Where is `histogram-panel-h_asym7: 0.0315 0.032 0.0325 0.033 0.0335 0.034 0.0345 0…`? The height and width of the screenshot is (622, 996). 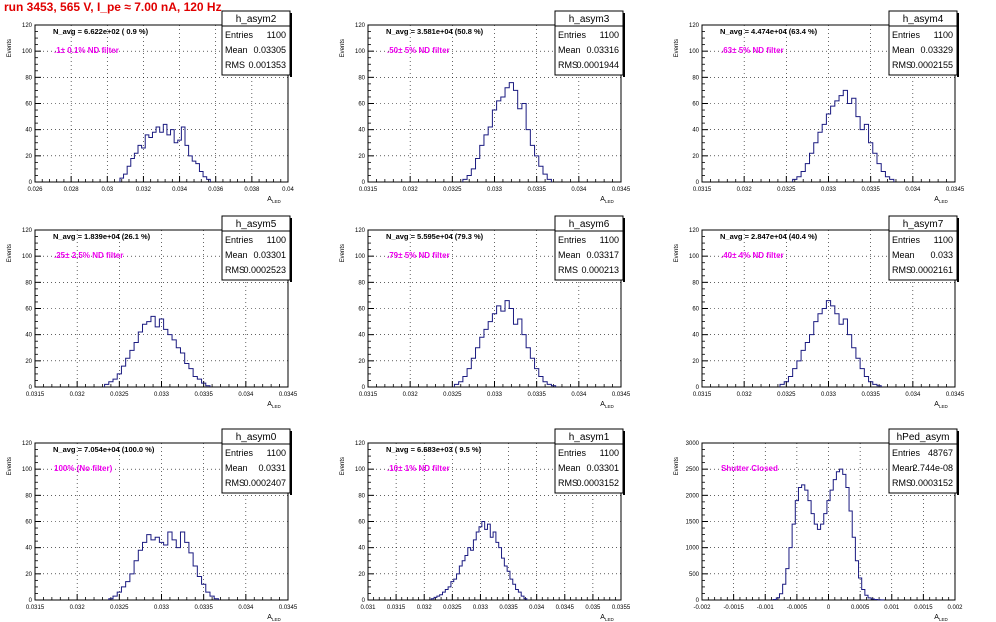
histogram-panel-h_asym7: 0.0315 0.032 0.0325 0.033 0.0335 0.034 0.0345 0… is located at coordinates (819, 312).